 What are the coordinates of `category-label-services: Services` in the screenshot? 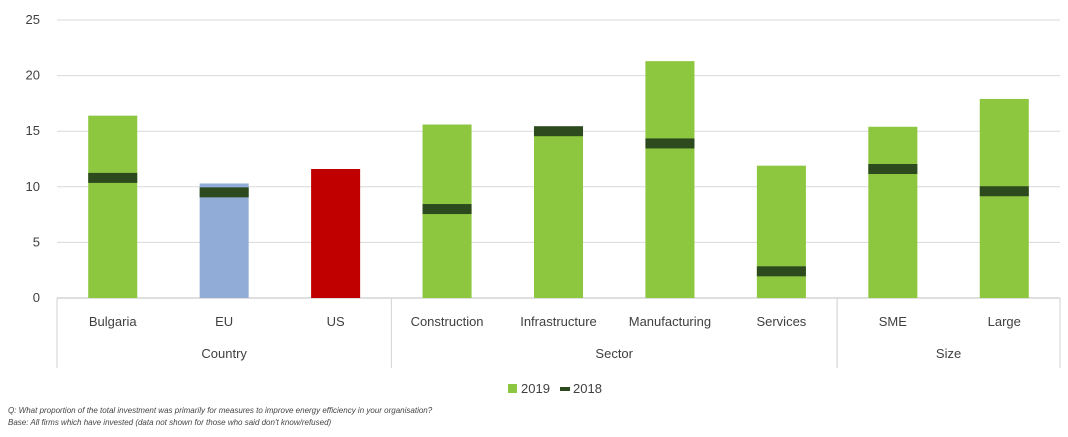 It's located at (781, 321).